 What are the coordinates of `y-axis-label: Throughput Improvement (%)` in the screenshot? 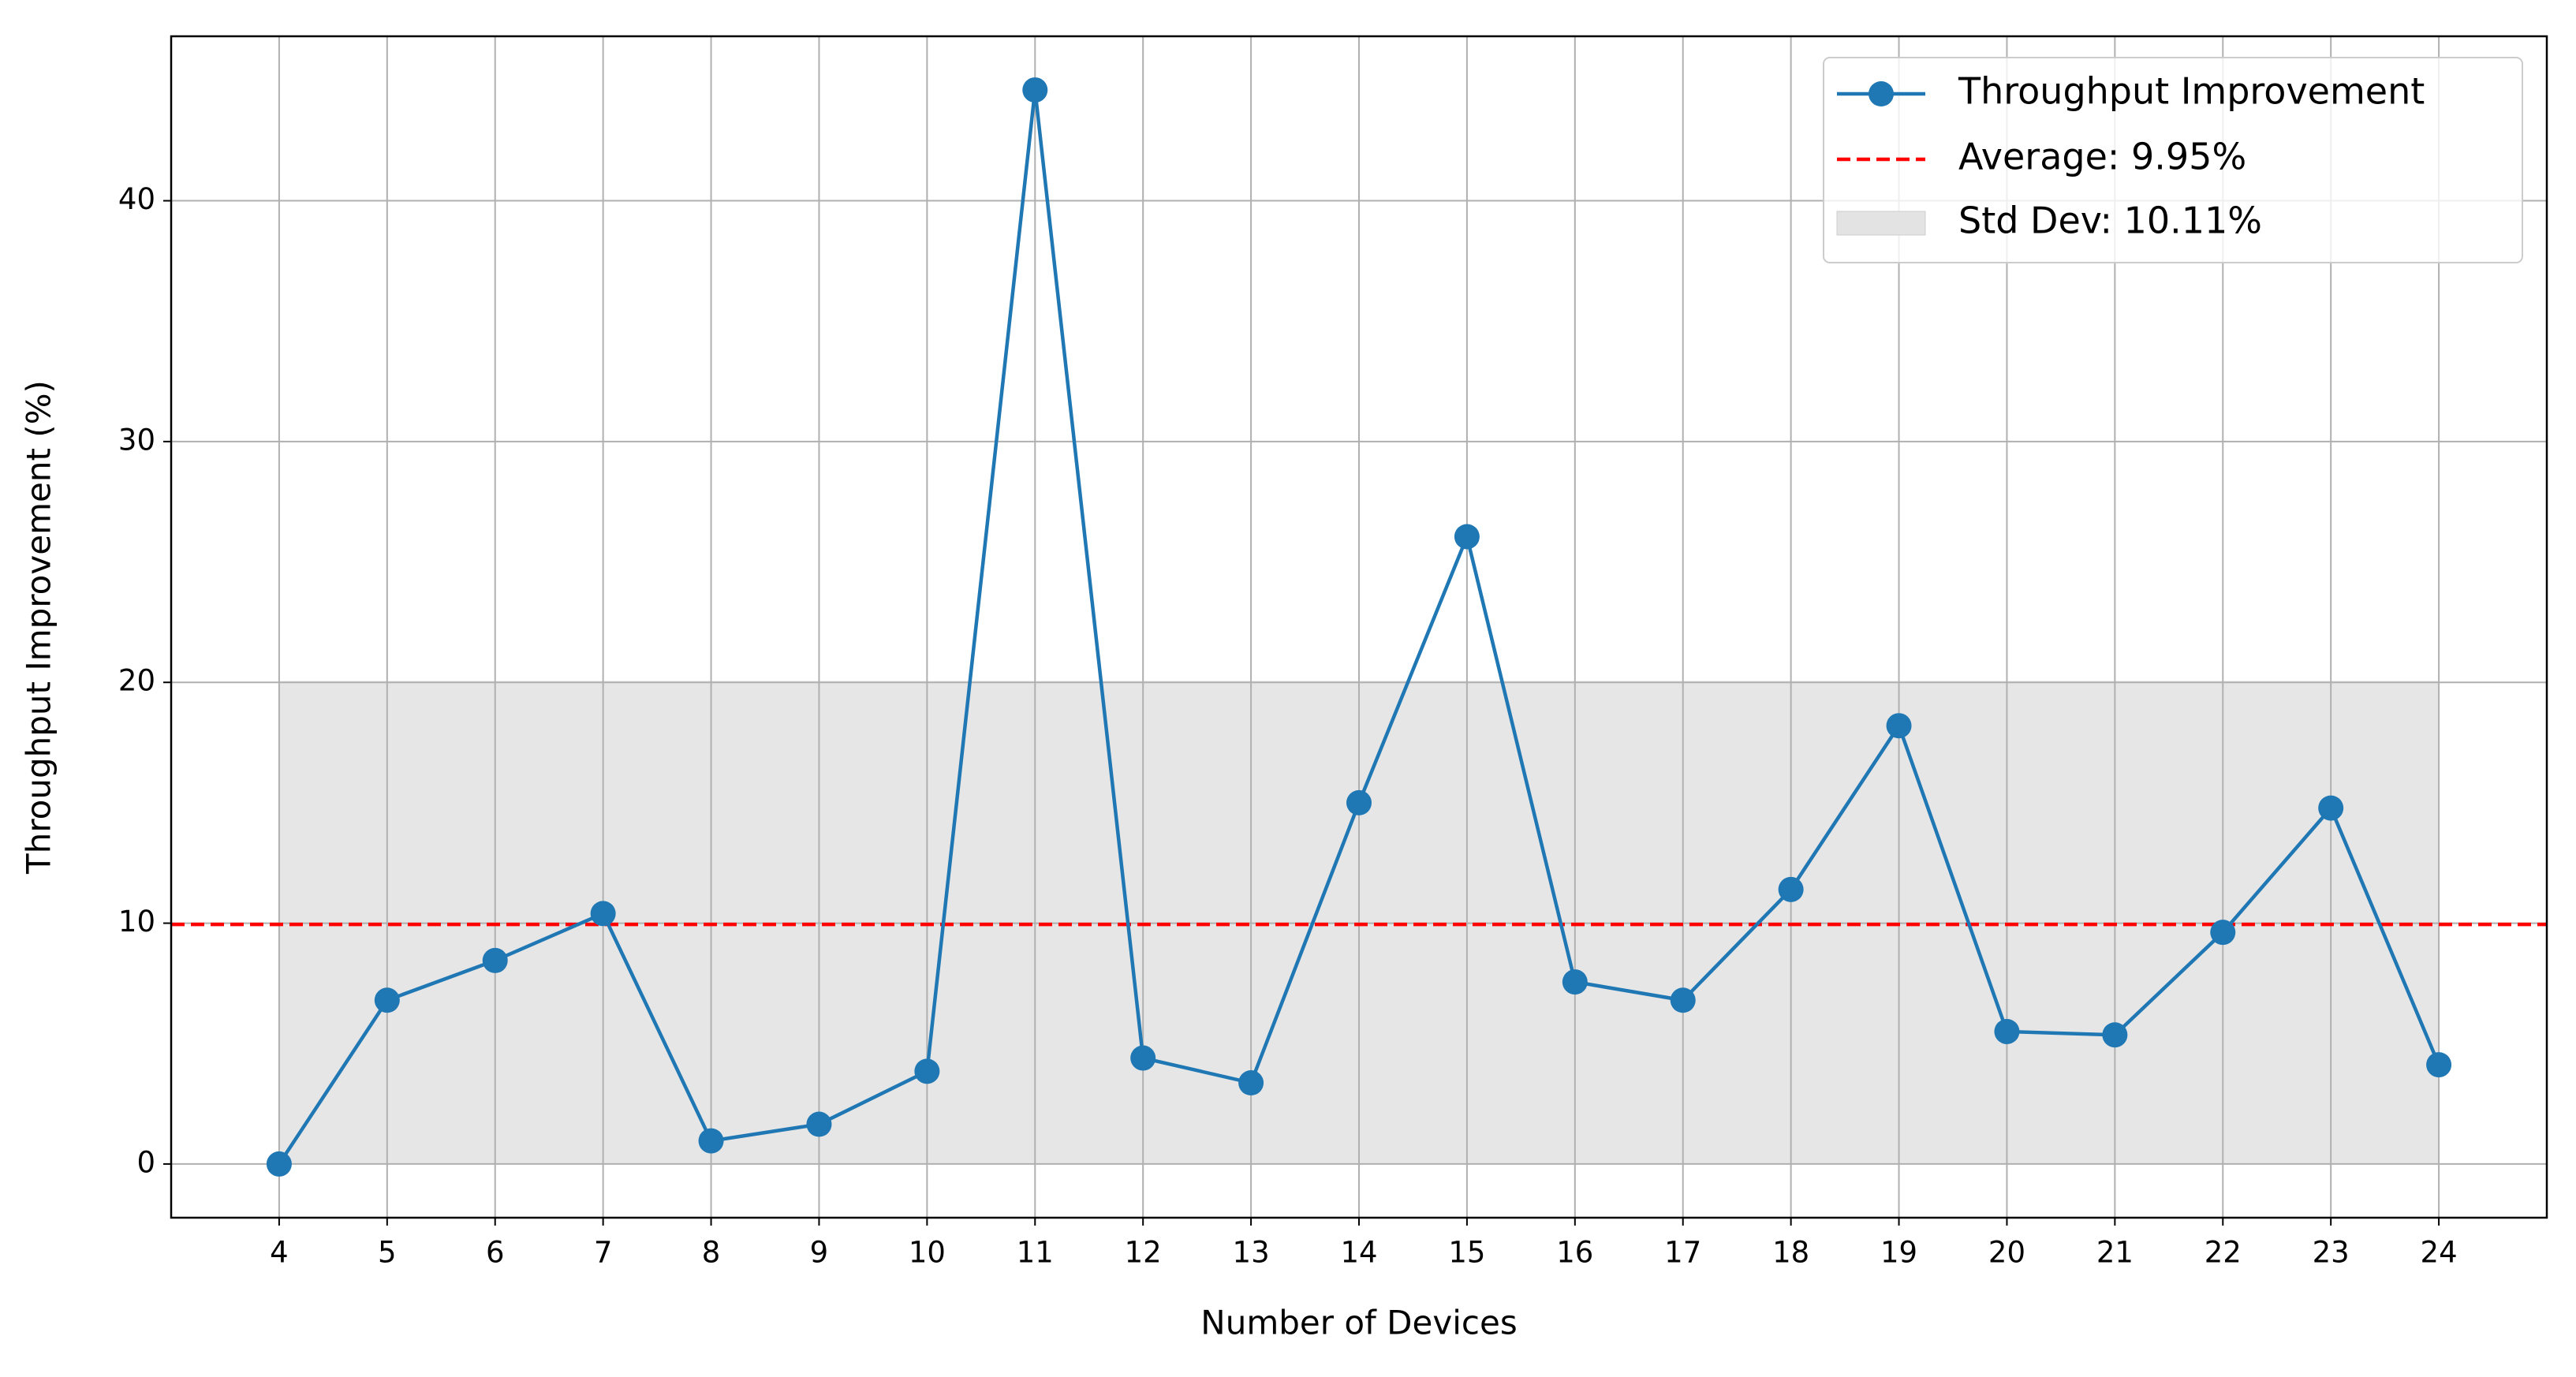 It's located at (39, 627).